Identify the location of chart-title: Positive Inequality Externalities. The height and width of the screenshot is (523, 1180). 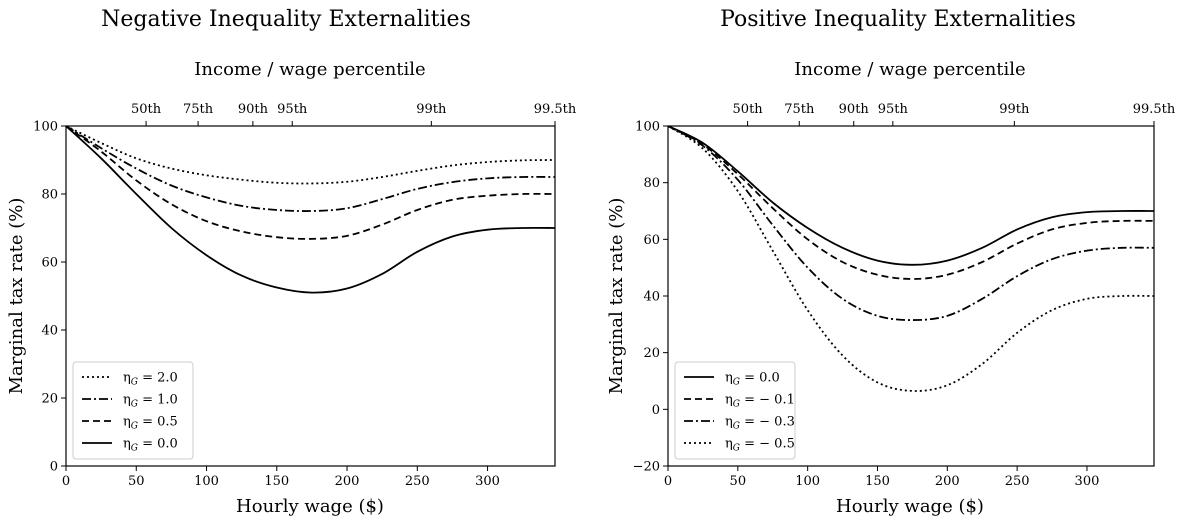
(898, 19).